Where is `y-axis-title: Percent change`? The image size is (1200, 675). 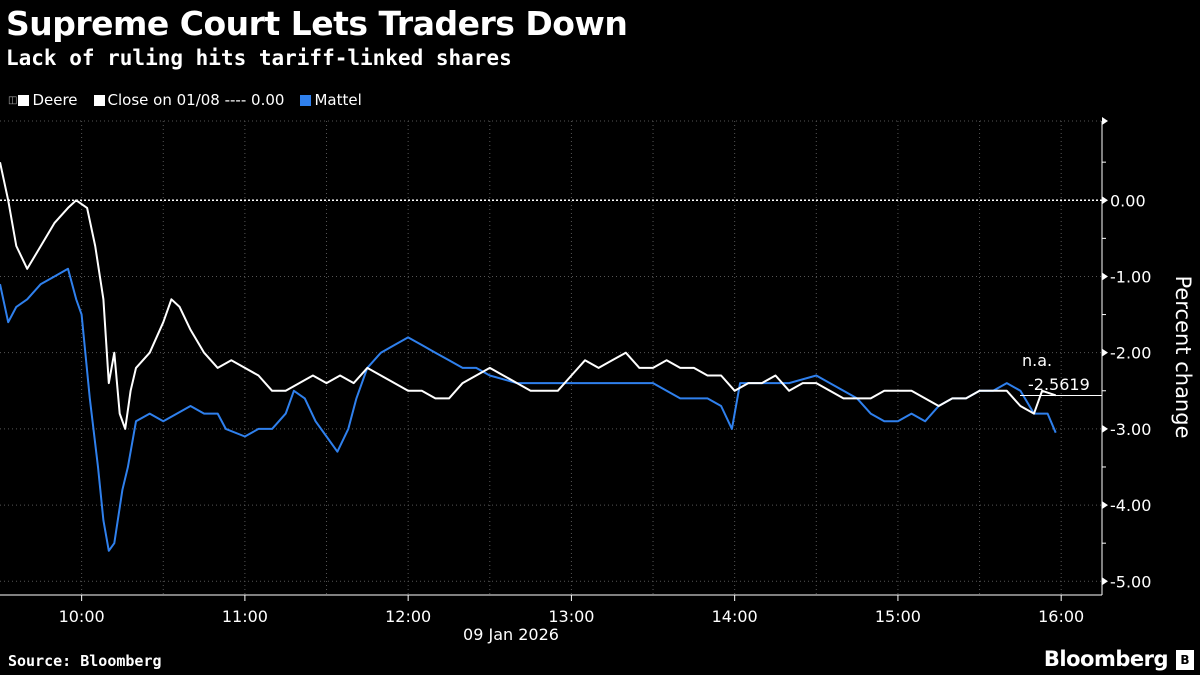 y-axis-title: Percent change is located at coordinates (1183, 357).